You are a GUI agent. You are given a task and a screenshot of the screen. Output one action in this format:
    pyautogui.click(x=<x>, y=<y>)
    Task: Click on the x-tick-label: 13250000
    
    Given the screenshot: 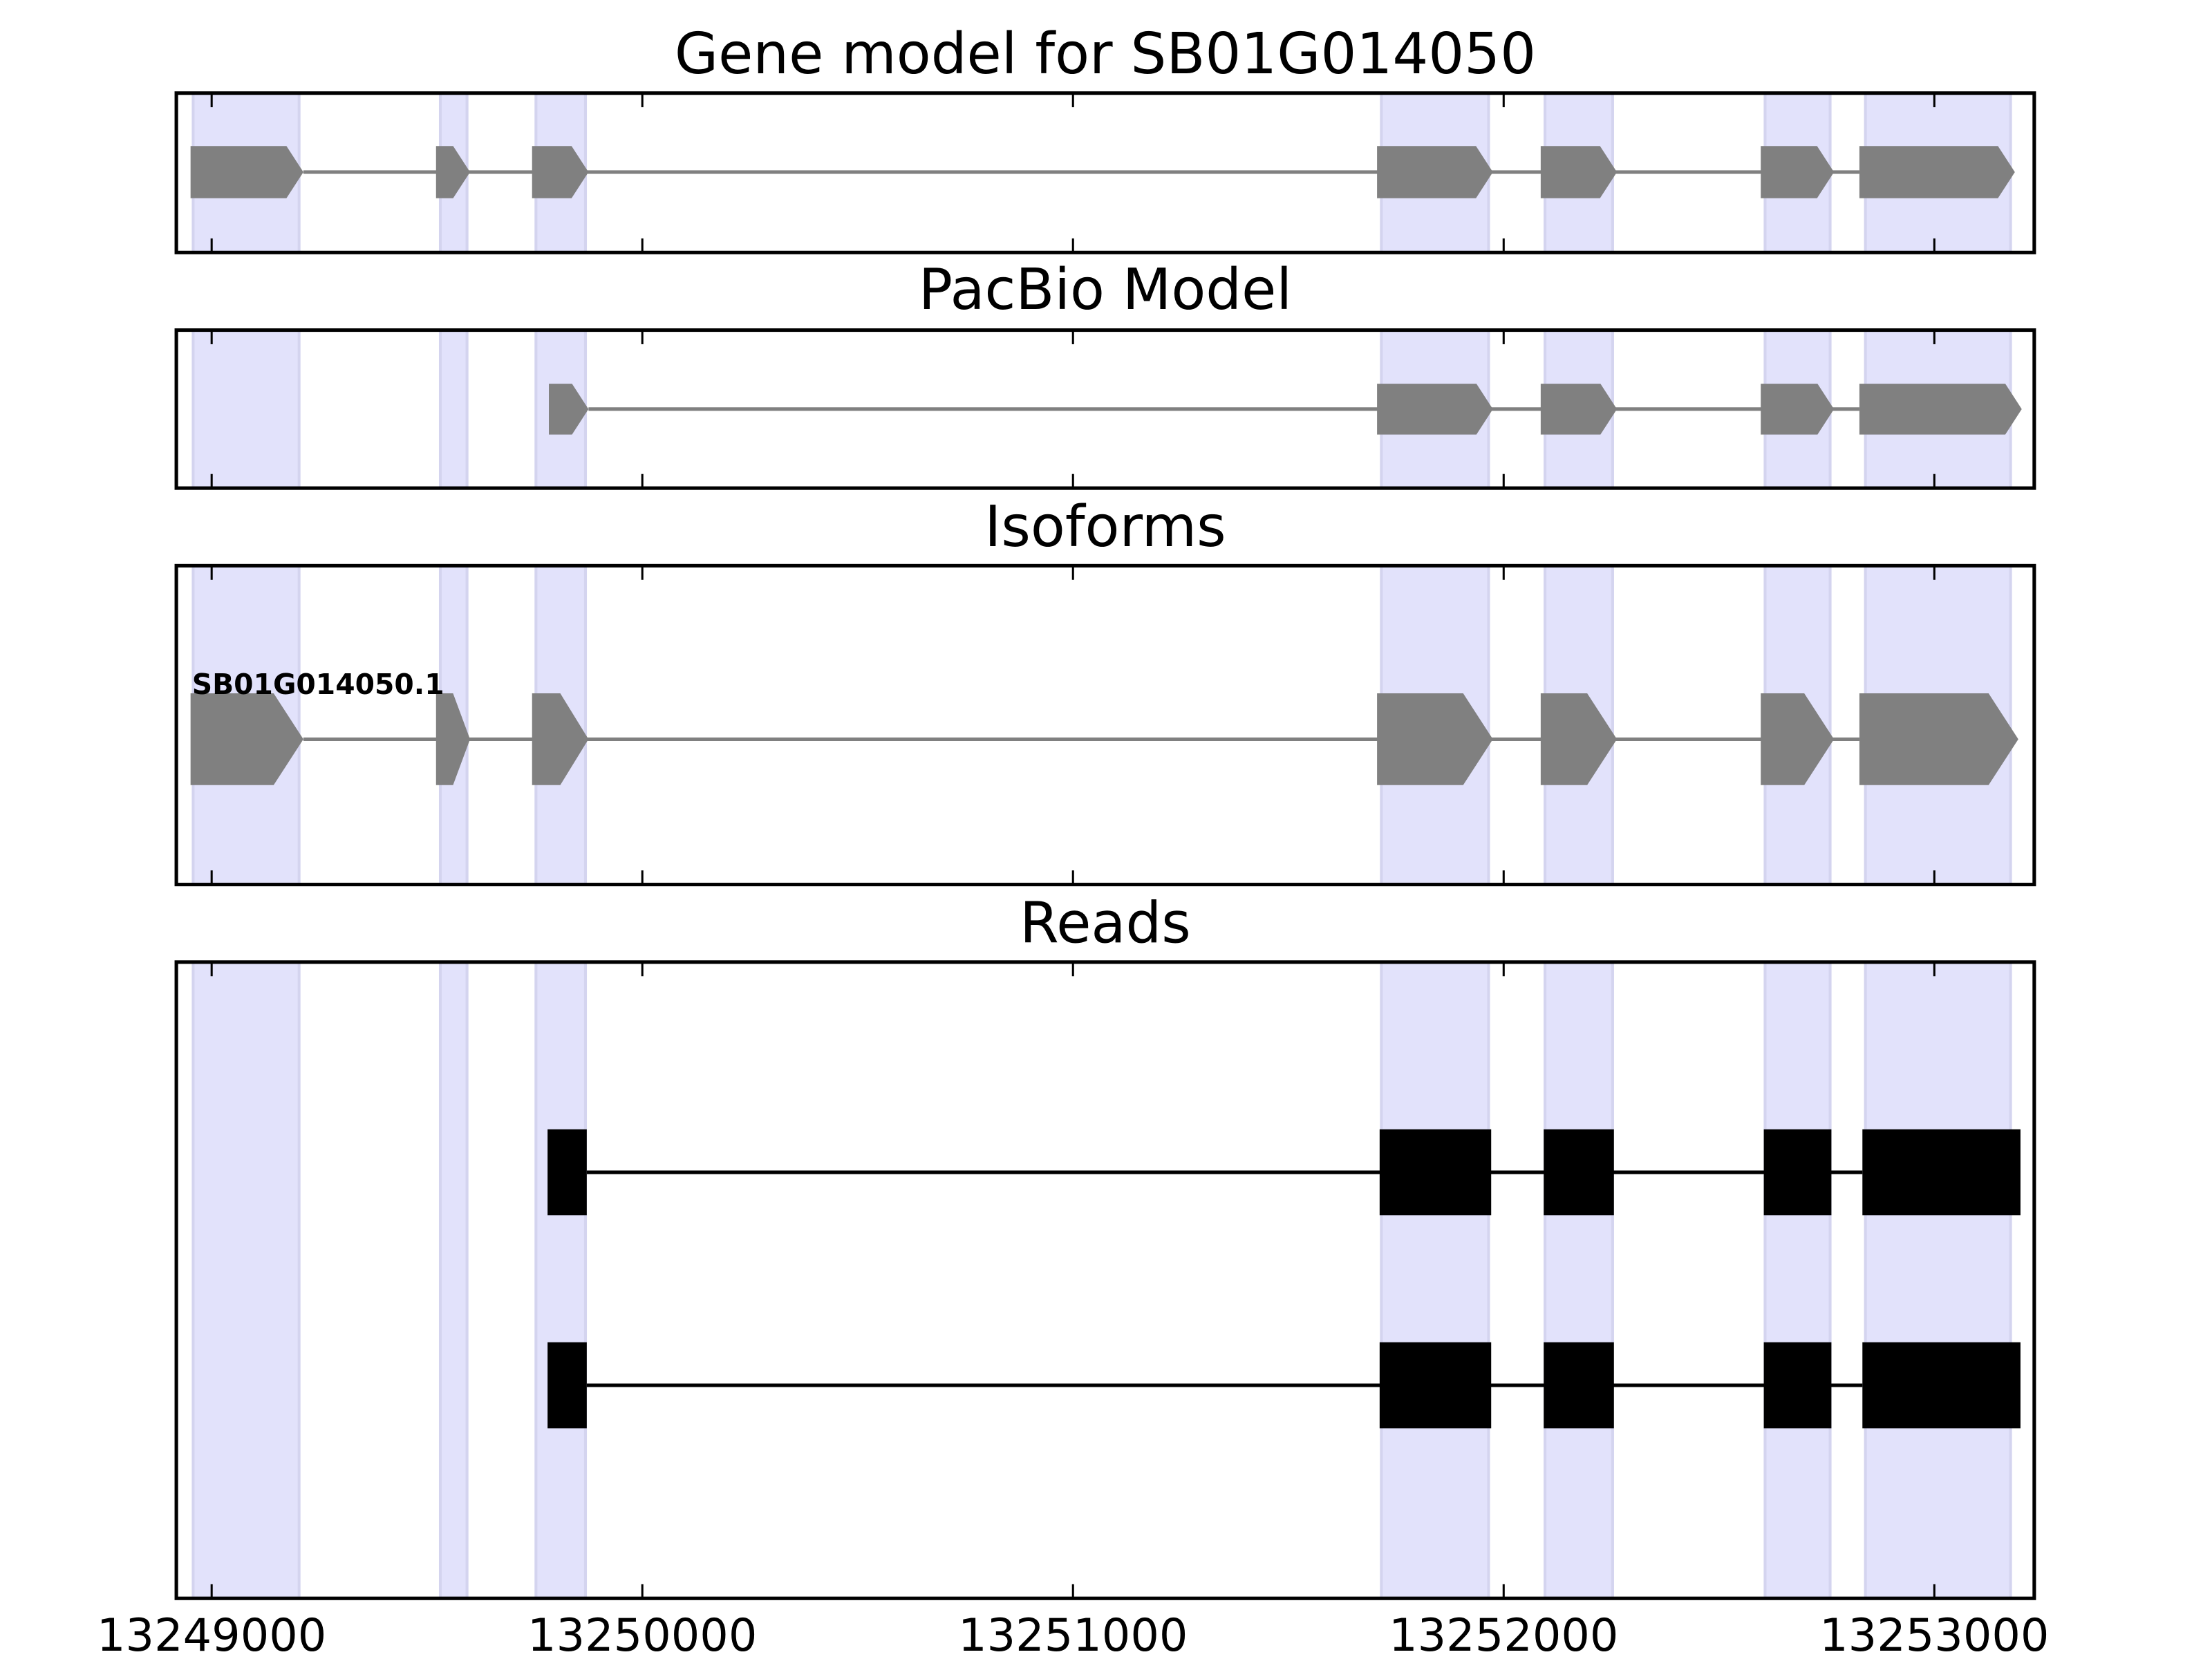 What is the action you would take?
    pyautogui.click(x=642, y=1634)
    